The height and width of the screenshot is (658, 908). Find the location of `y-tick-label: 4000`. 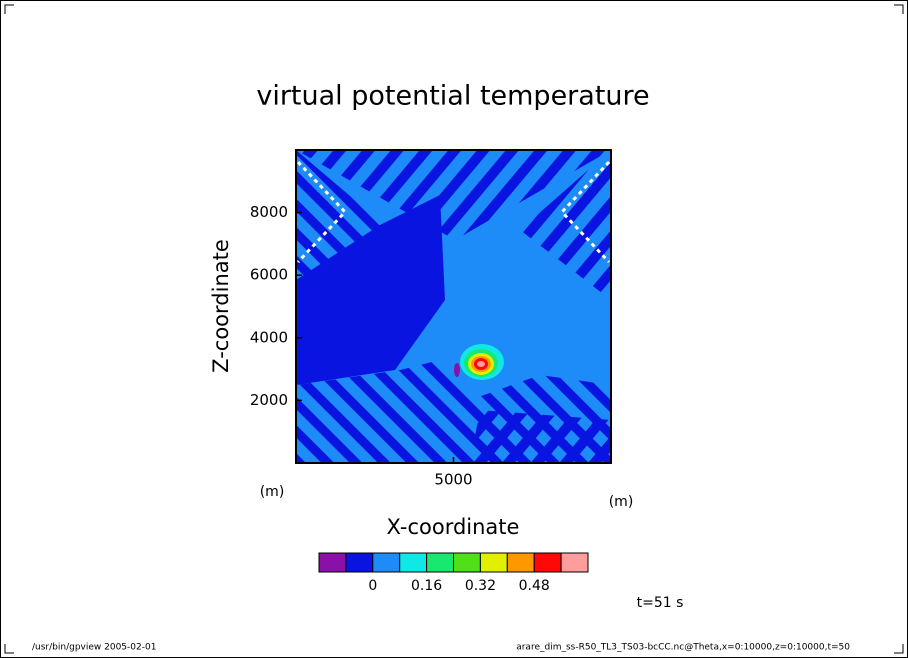

y-tick-label: 4000 is located at coordinates (269, 337).